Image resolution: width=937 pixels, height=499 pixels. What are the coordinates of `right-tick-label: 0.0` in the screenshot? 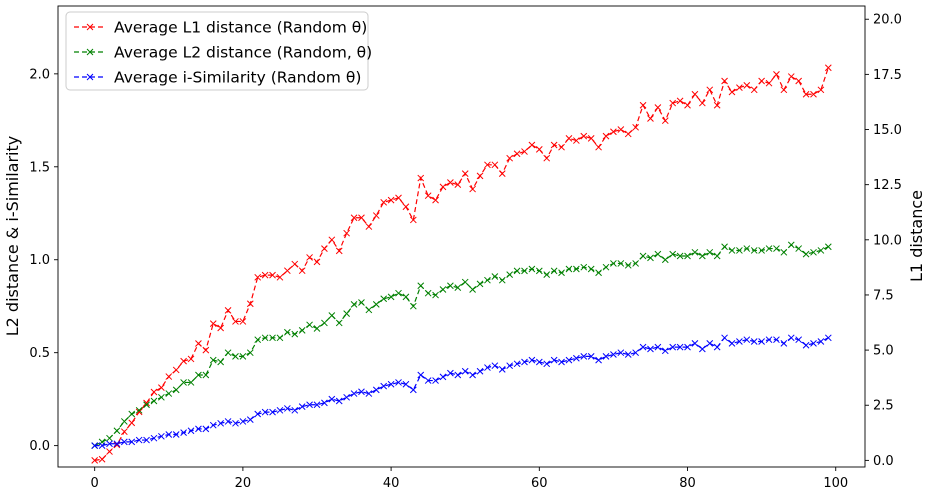 It's located at (883, 461).